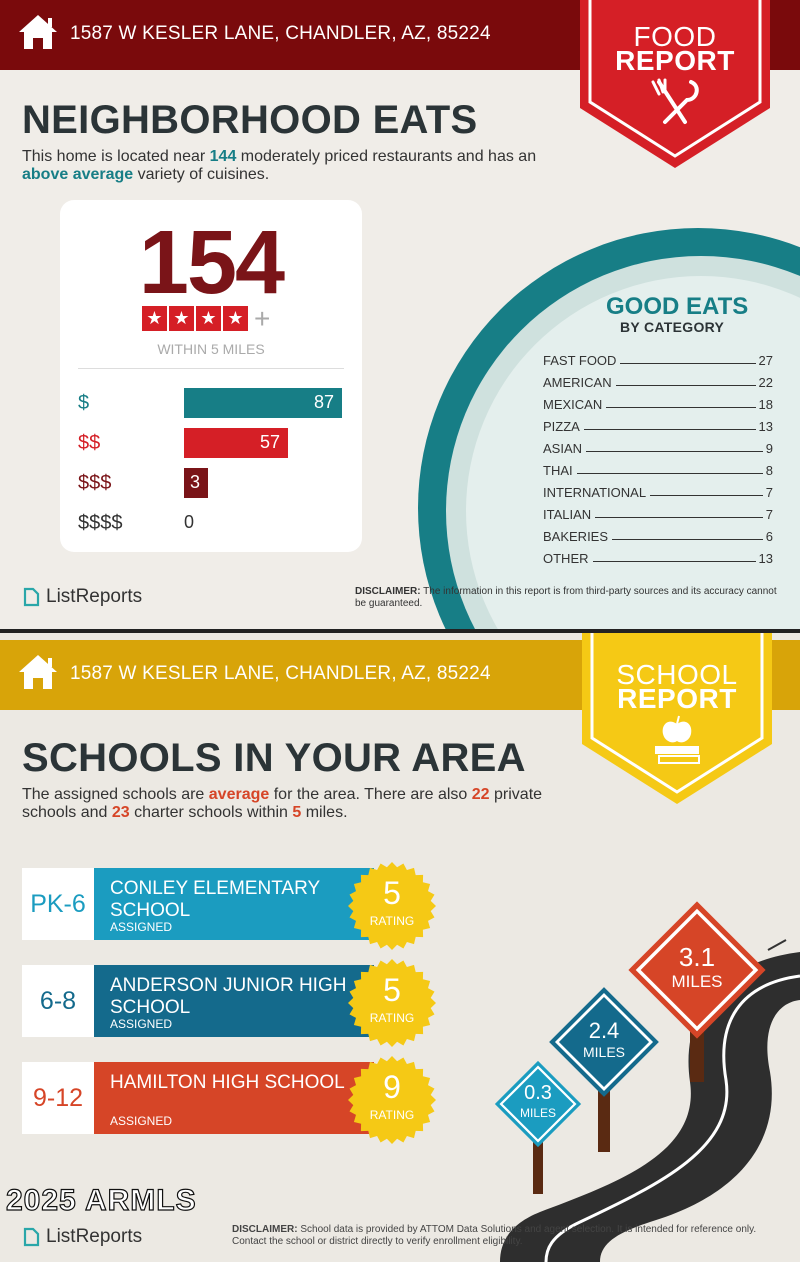  What do you see at coordinates (323, 402) in the screenshot?
I see `price-value: 87` at bounding box center [323, 402].